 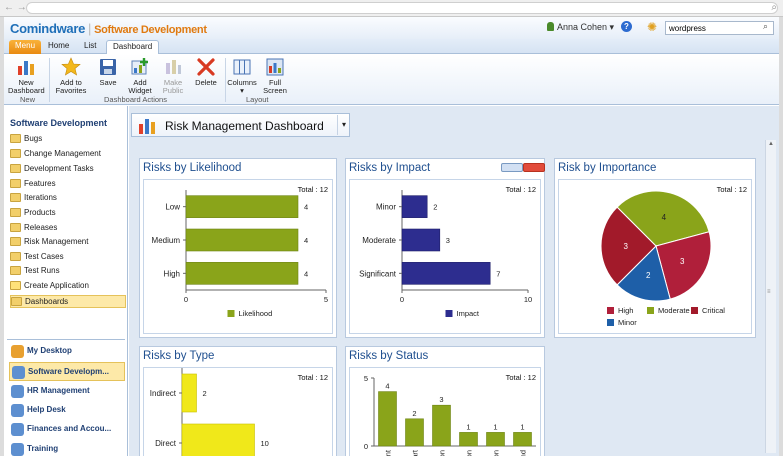 I want to click on full-screen-button: Full Screen, so click(x=275, y=76).